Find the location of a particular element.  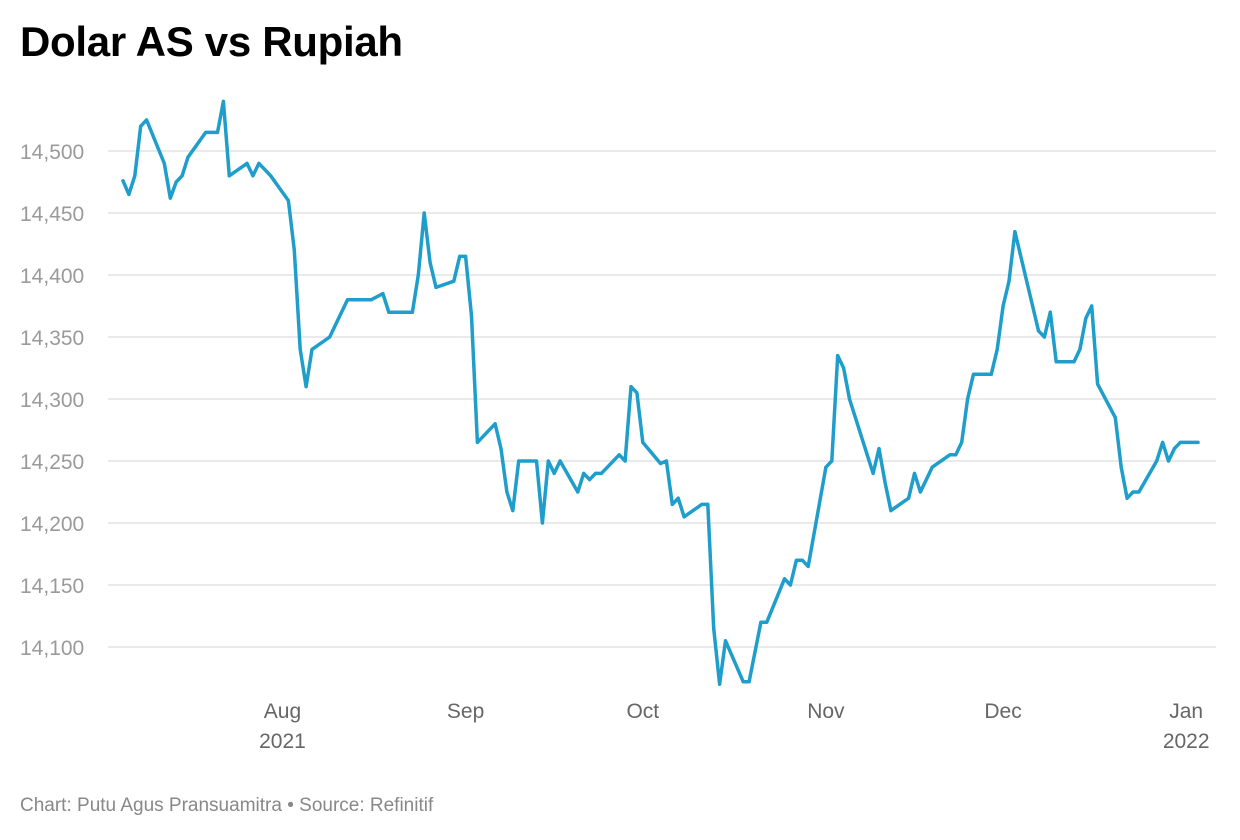

x-tick-label: Dec is located at coordinates (1002, 711).